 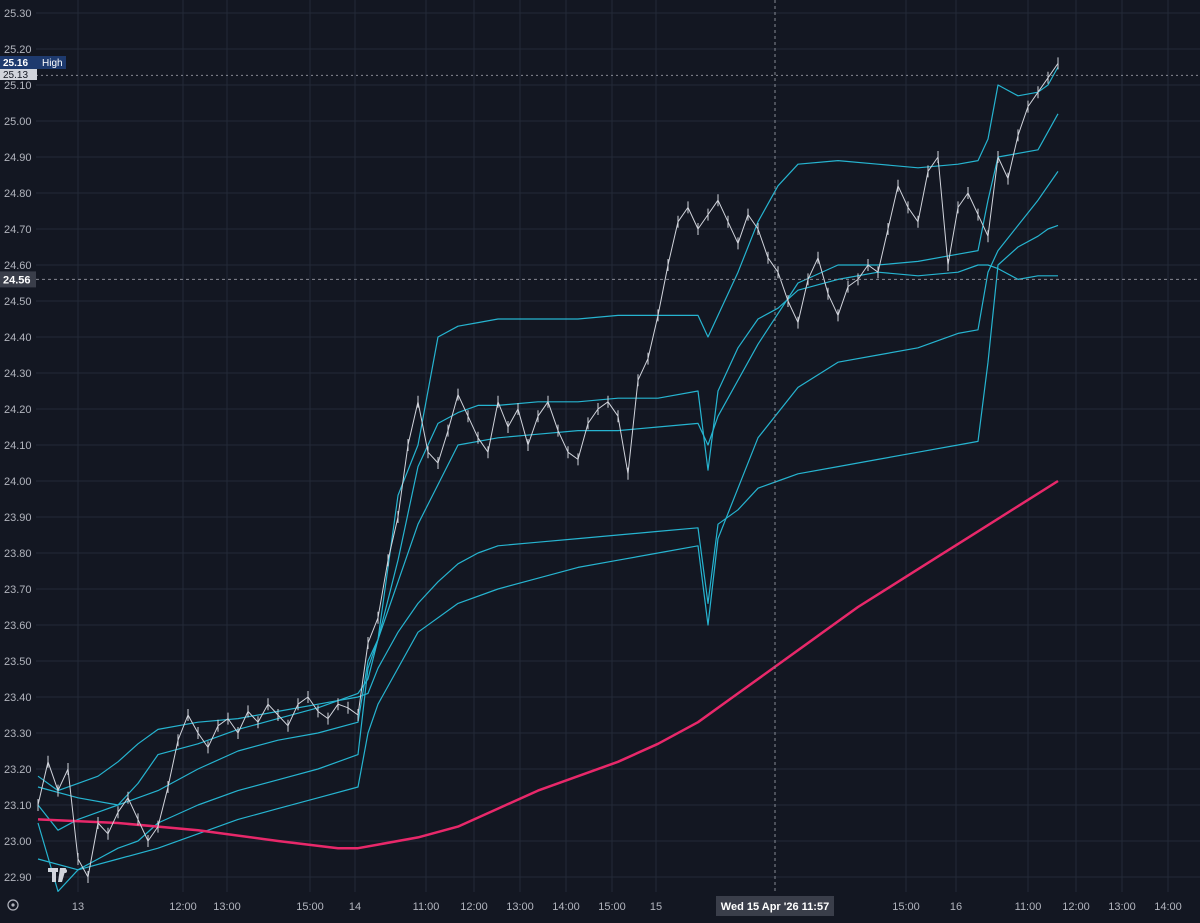 What do you see at coordinates (18, 230) in the screenshot?
I see `y-tick-label: 24.70` at bounding box center [18, 230].